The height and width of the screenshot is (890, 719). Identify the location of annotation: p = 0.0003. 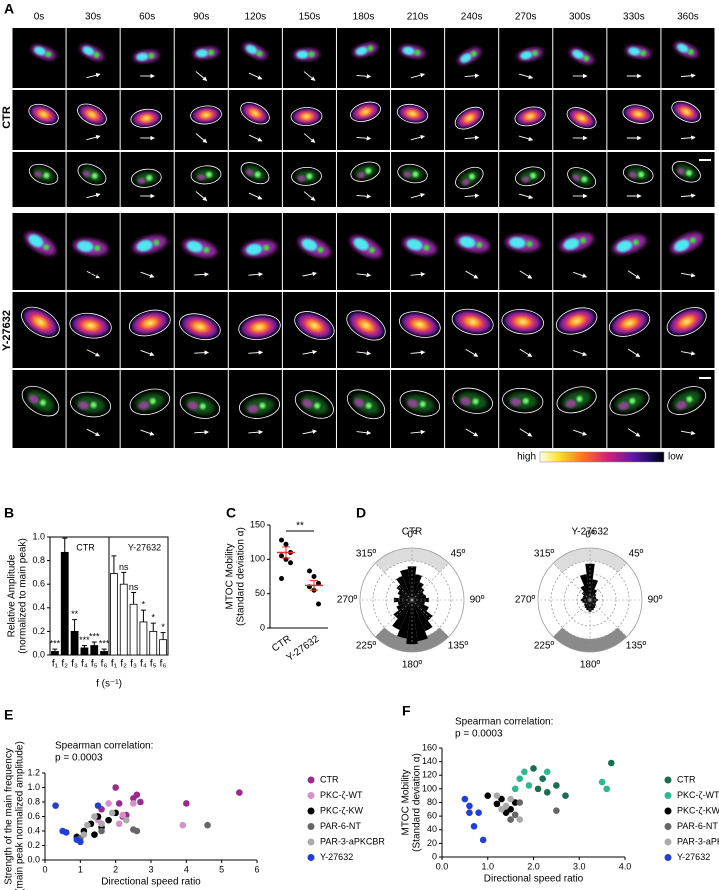
(79, 758).